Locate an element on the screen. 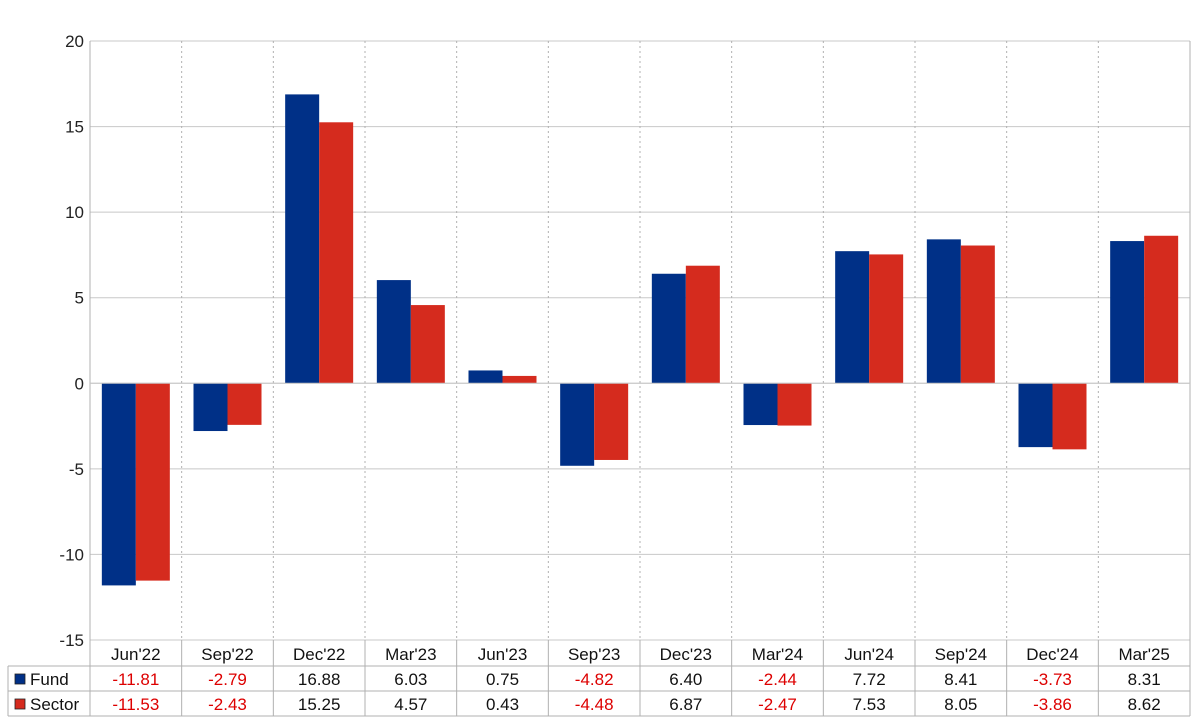 The width and height of the screenshot is (1200, 720). y-tick-label: -10 is located at coordinates (71, 554).